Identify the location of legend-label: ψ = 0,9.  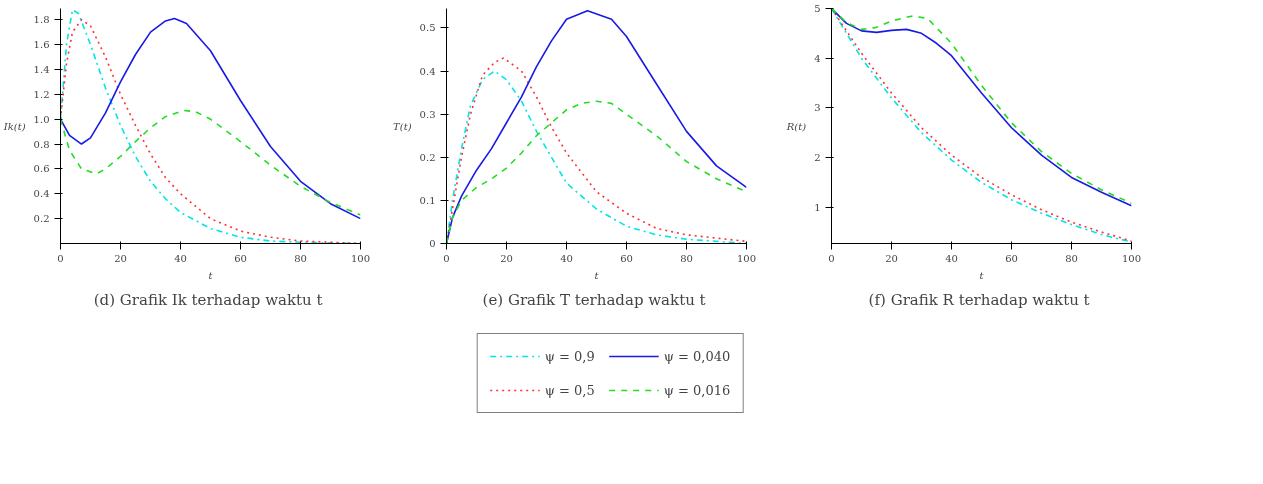
(569, 356).